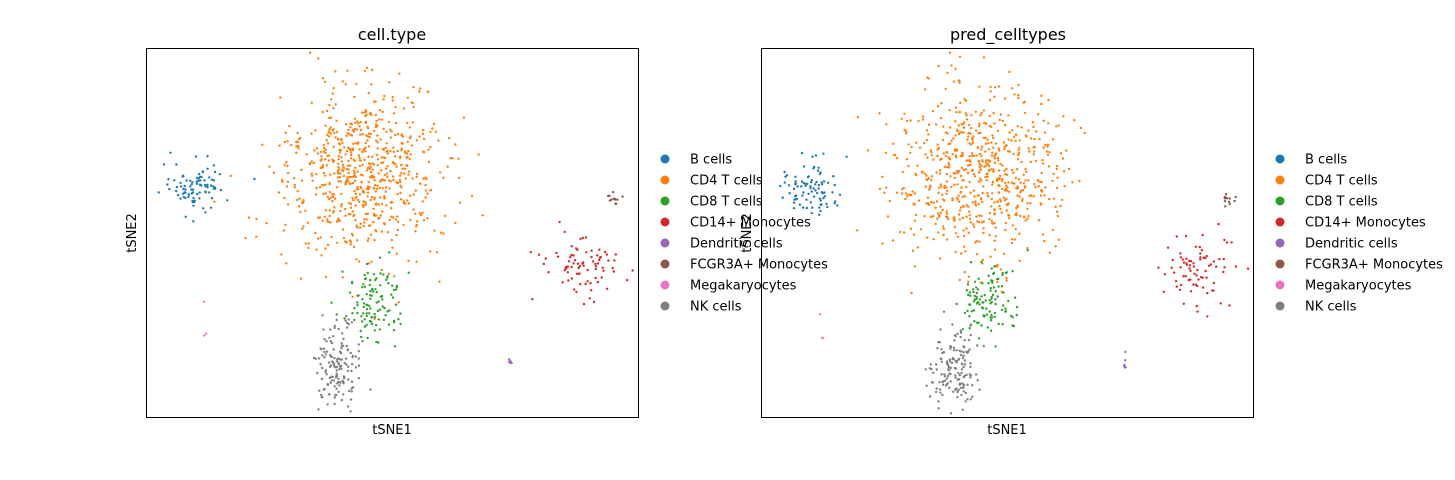 Image resolution: width=1455 pixels, height=480 pixels. I want to click on x-axis-label: tSNE1, so click(1007, 430).